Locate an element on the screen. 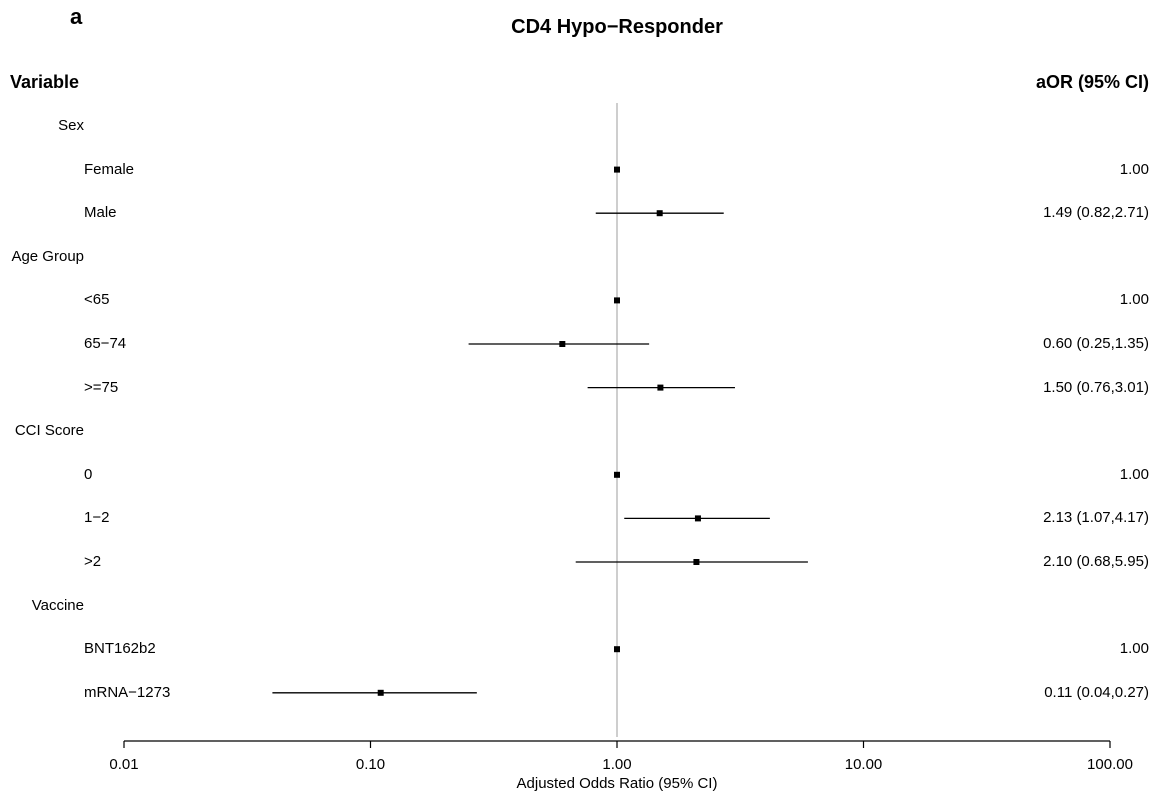 This screenshot has width=1151, height=792. row-label: 1−2 is located at coordinates (97, 518).